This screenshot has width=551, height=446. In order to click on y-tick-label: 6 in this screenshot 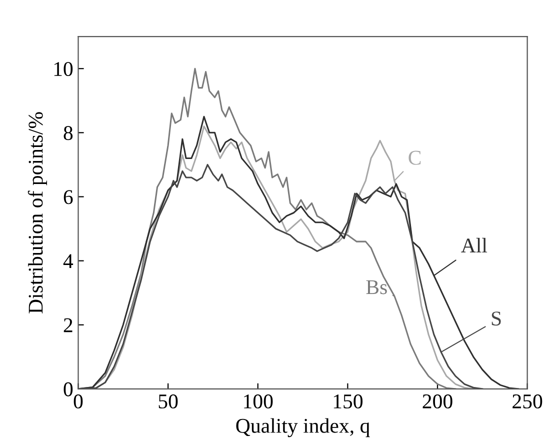, I will do `click(68, 197)`.